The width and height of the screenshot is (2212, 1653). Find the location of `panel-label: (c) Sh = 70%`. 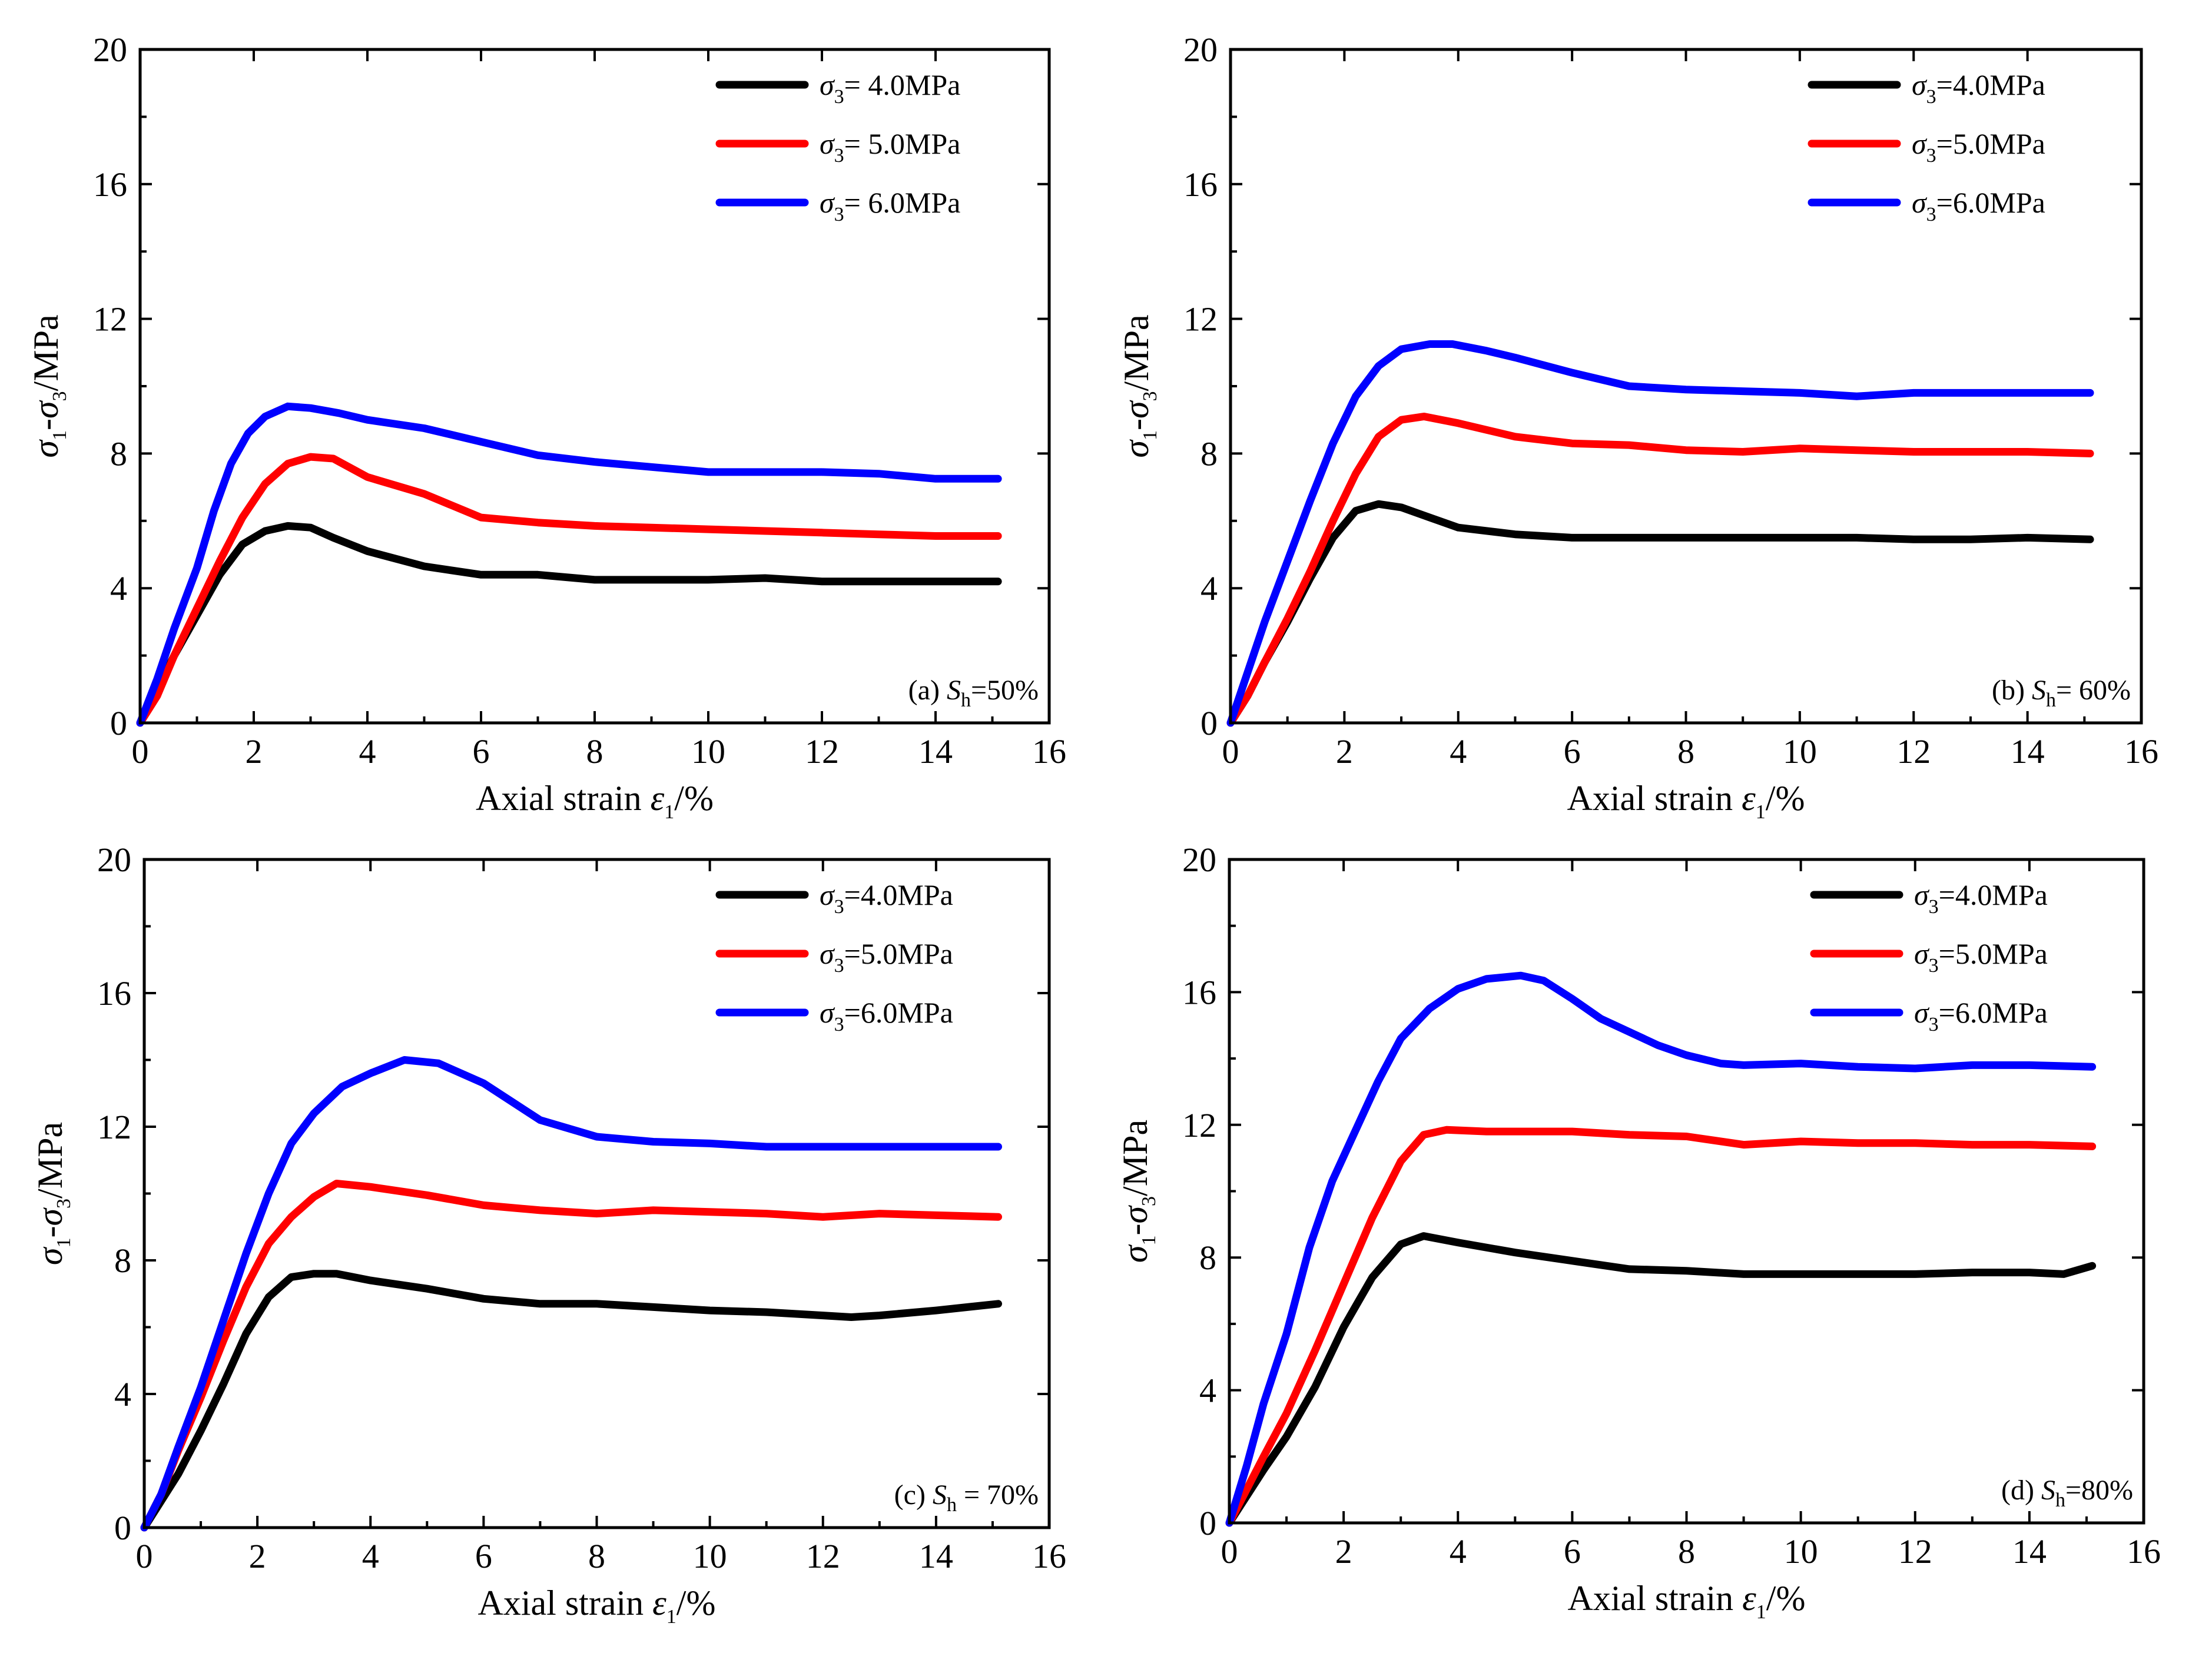

panel-label: (c) Sh = 70% is located at coordinates (966, 1498).